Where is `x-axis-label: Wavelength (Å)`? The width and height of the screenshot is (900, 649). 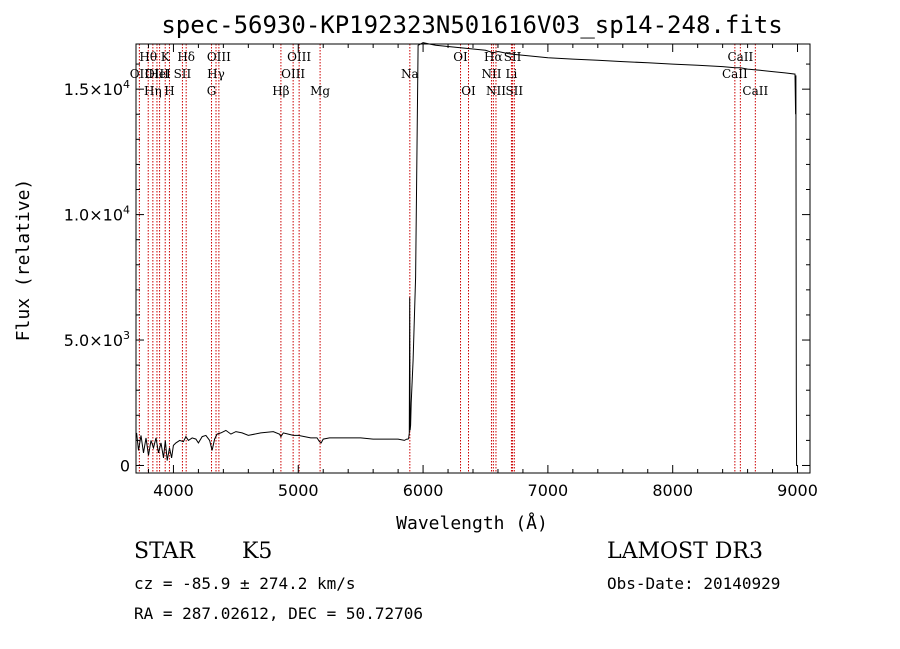 x-axis-label: Wavelength (Å) is located at coordinates (472, 523).